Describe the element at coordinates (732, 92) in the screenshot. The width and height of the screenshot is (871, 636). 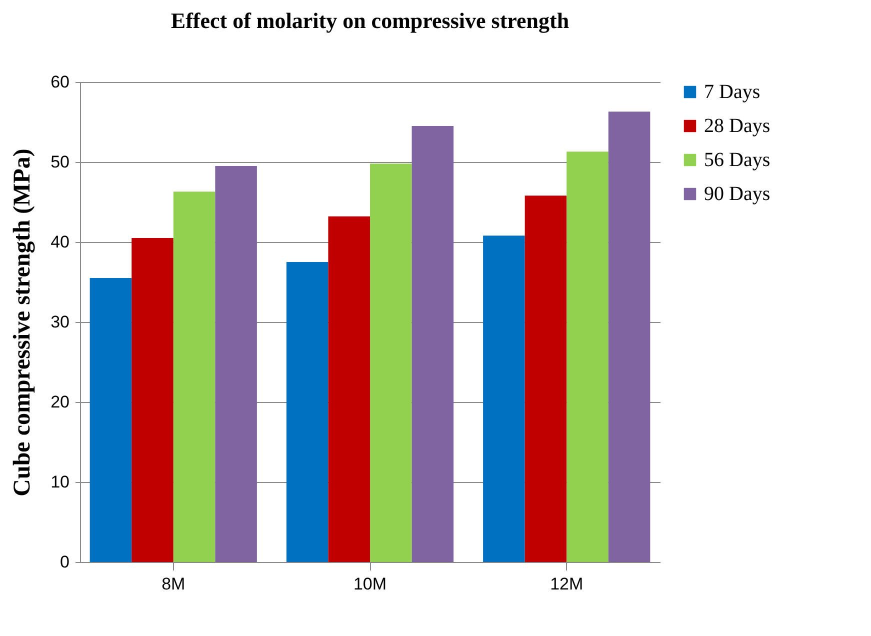
I see `legend-label: 7 Days` at that location.